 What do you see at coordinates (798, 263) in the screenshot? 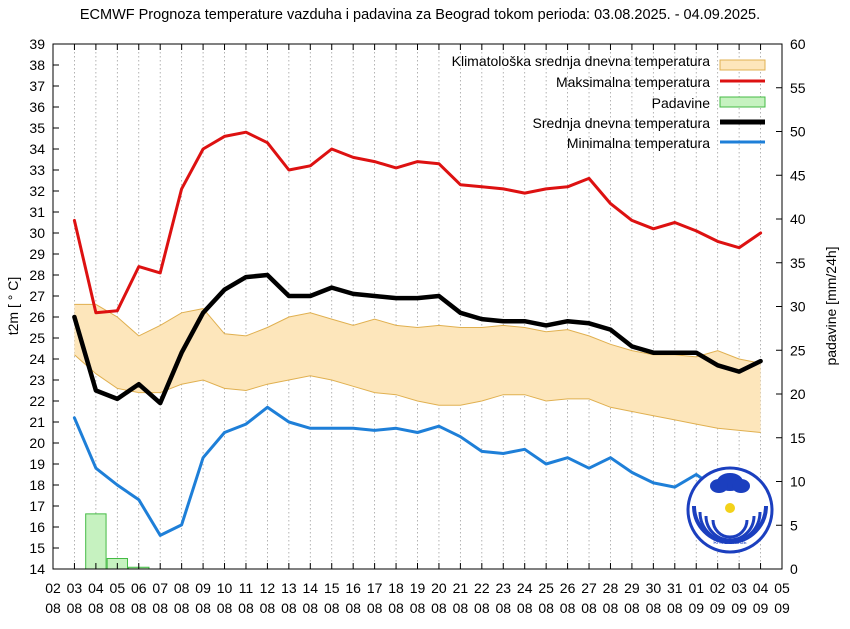
I see `y2-tick-label: 35` at bounding box center [798, 263].